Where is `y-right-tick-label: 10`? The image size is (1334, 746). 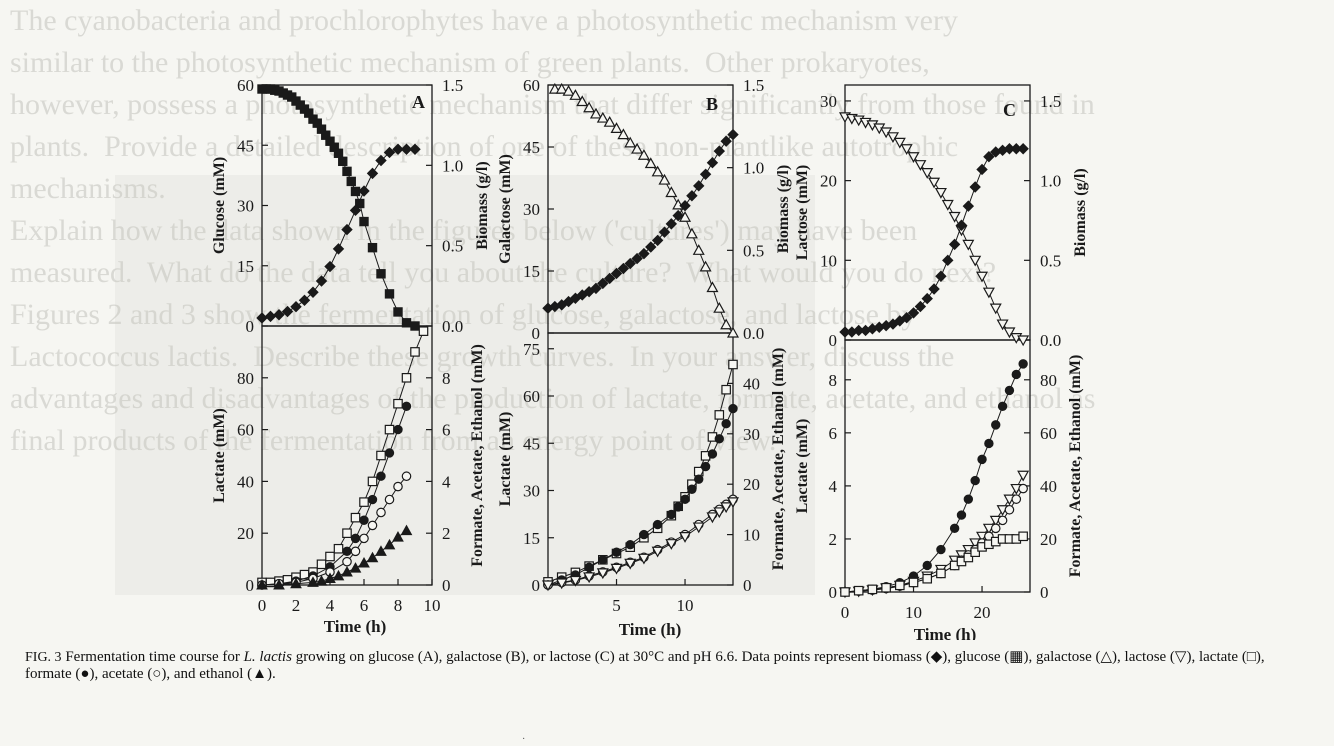
y-right-tick-label: 10 is located at coordinates (751, 535).